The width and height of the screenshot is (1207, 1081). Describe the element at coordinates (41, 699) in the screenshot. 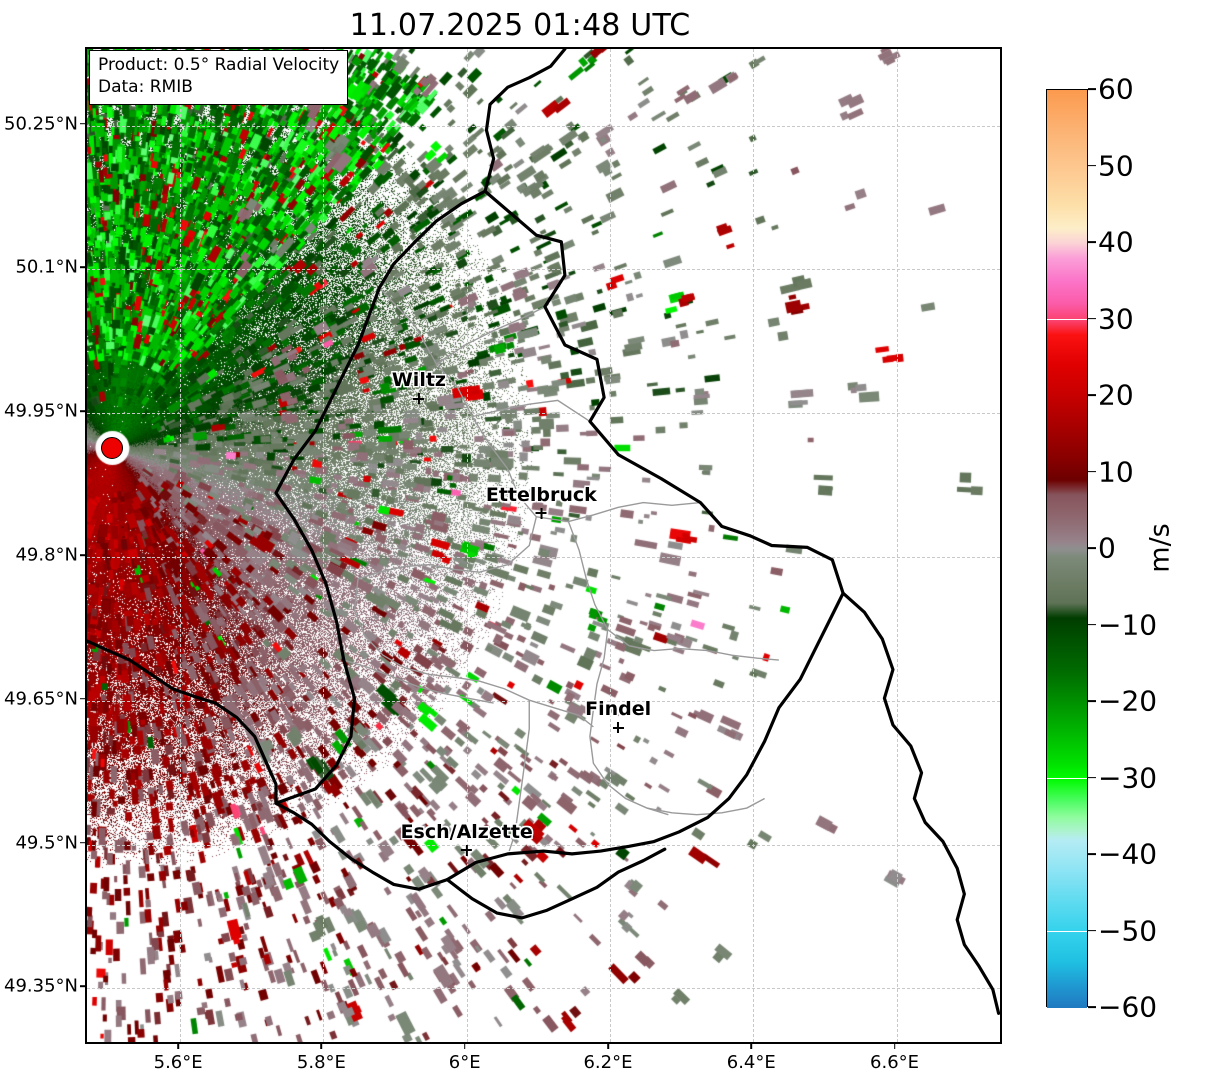

I see `latitude-tick-label: 49.65°N` at that location.